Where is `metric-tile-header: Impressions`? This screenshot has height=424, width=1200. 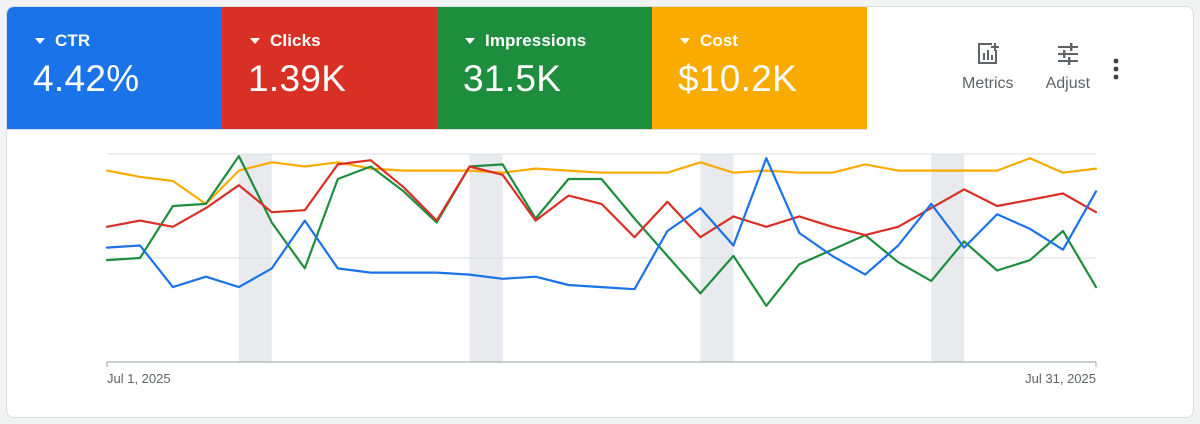 metric-tile-header: Impressions is located at coordinates (557, 41).